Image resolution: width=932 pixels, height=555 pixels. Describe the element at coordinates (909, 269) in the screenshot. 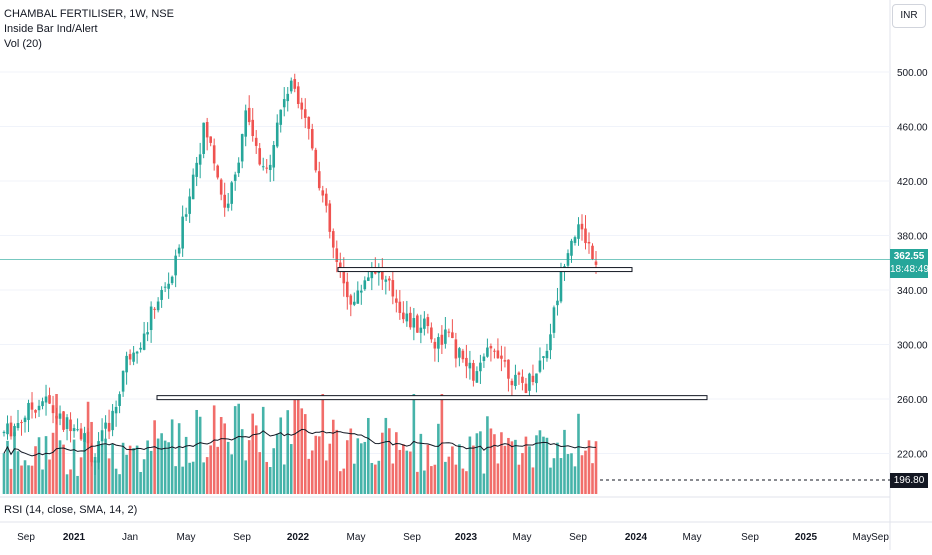

I see `bar-countdown: 18:48:49` at that location.